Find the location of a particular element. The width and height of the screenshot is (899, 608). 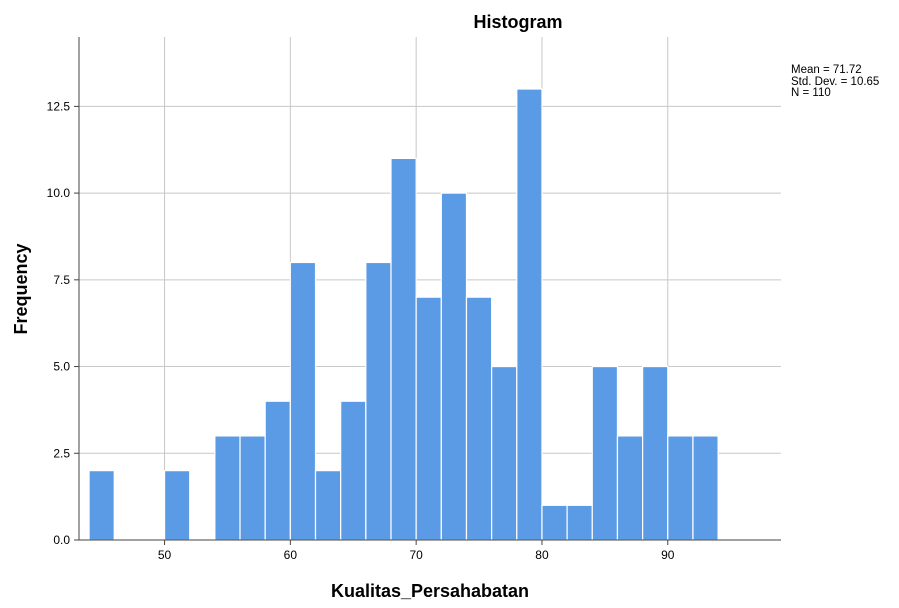

chart-title: Histogram is located at coordinates (517, 22).